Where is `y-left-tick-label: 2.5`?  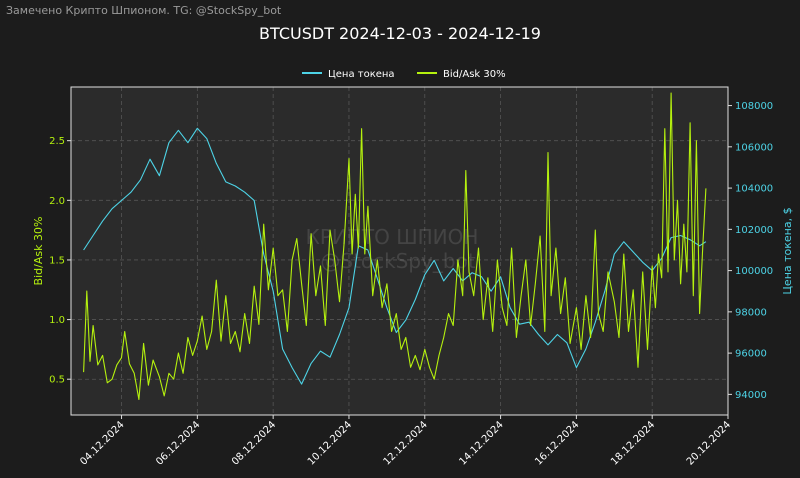 y-left-tick-label: 2.5 is located at coordinates (57, 141).